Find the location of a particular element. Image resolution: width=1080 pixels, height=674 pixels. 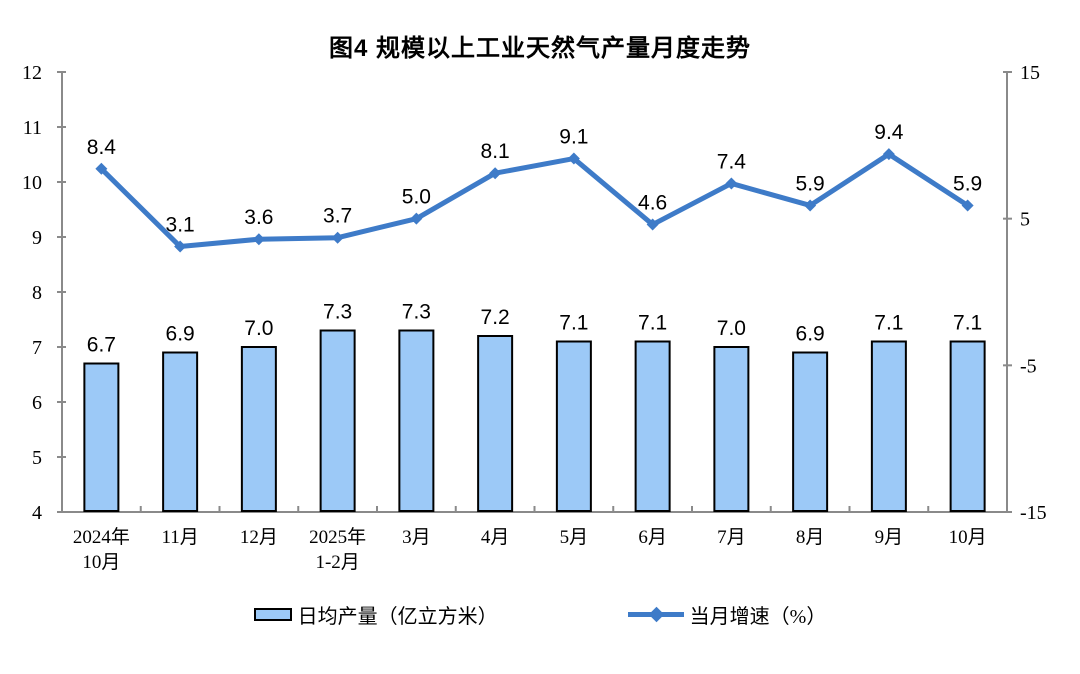

bar-value-label: 6.7 is located at coordinates (101, 345).